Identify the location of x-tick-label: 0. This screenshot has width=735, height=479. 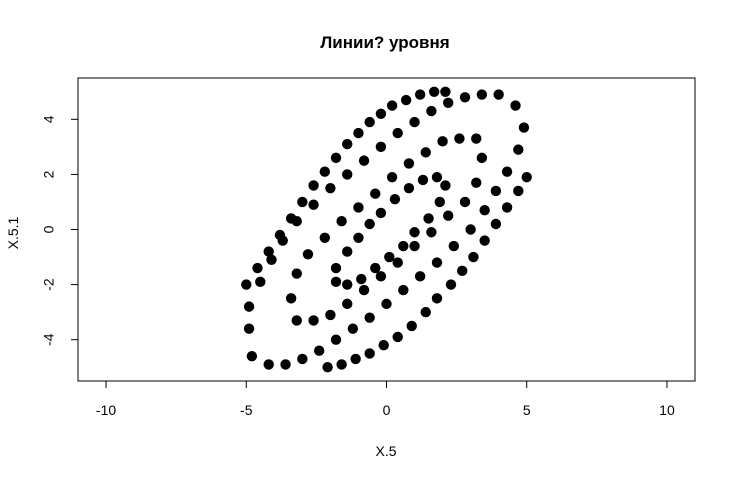
(387, 410).